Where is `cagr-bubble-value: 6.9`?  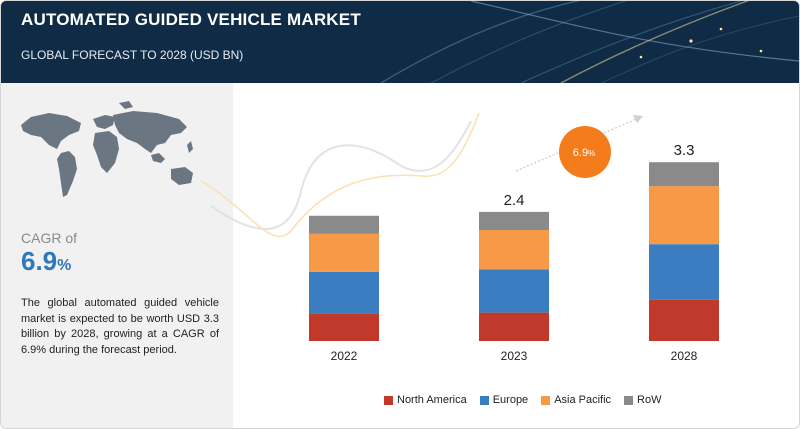 cagr-bubble-value: 6.9 is located at coordinates (580, 153).